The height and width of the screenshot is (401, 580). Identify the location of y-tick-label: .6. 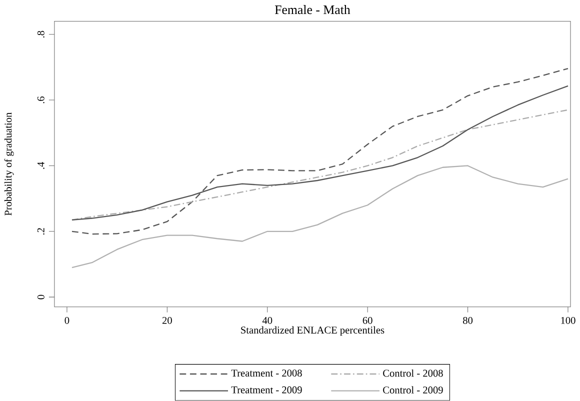
(40, 100).